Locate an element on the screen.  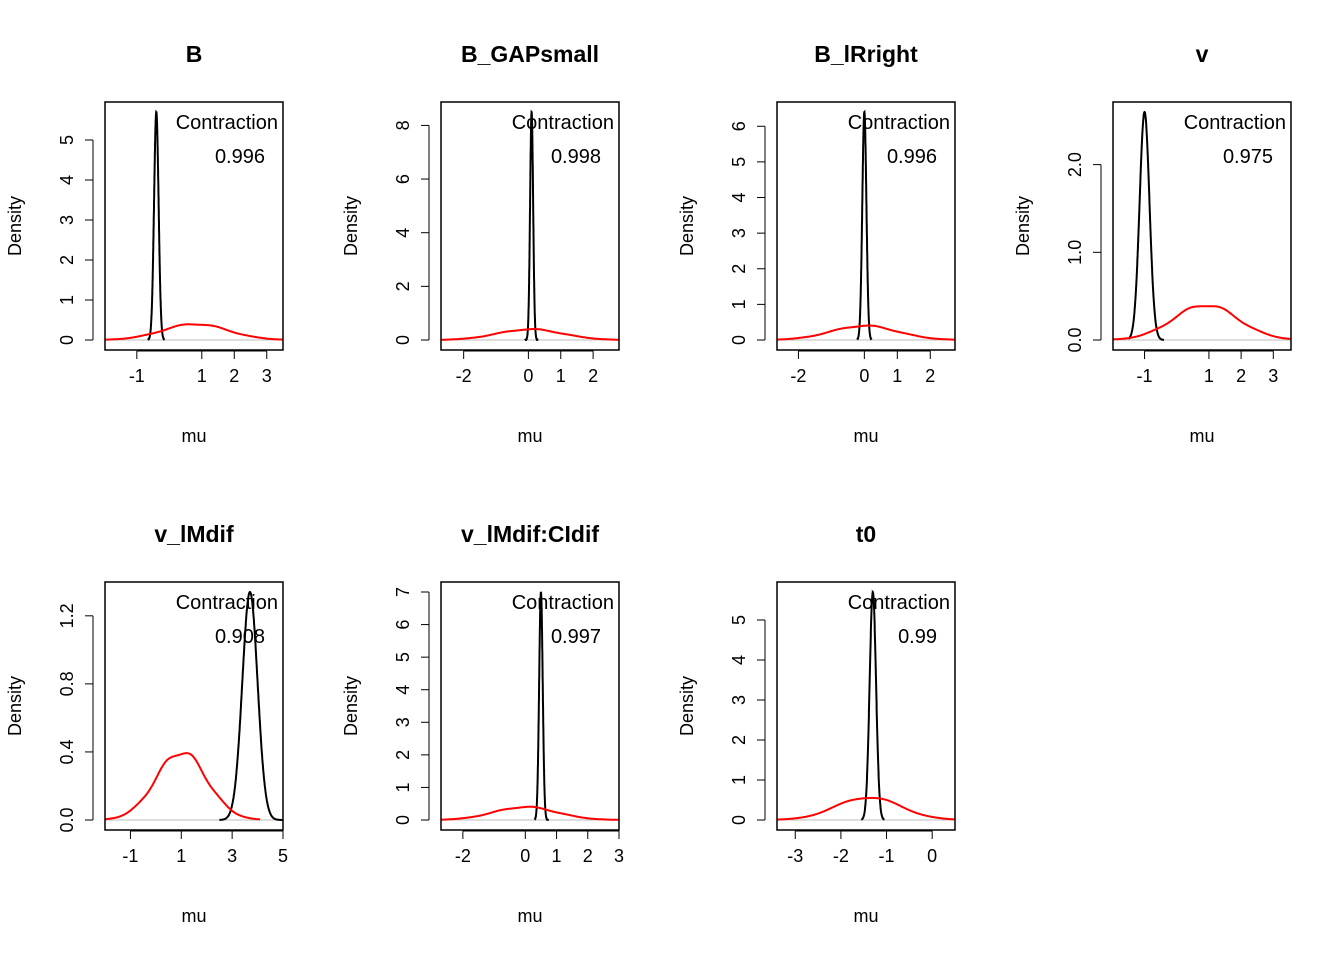
y-tick-label: 0.8 is located at coordinates (67, 683).